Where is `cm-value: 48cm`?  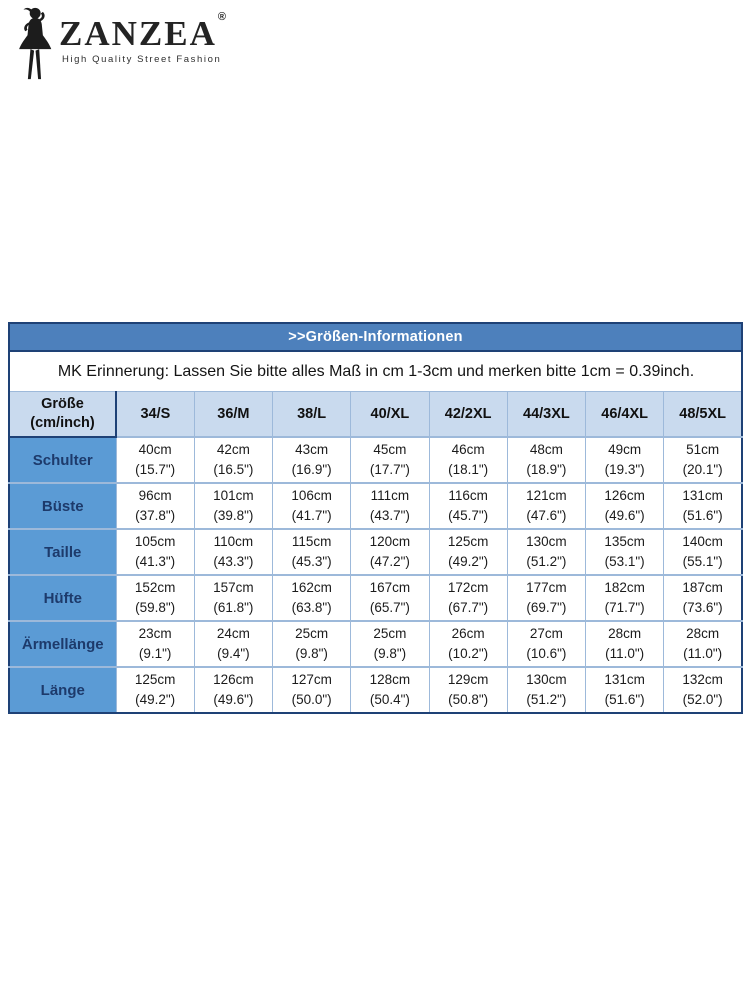
cm-value: 48cm is located at coordinates (546, 450).